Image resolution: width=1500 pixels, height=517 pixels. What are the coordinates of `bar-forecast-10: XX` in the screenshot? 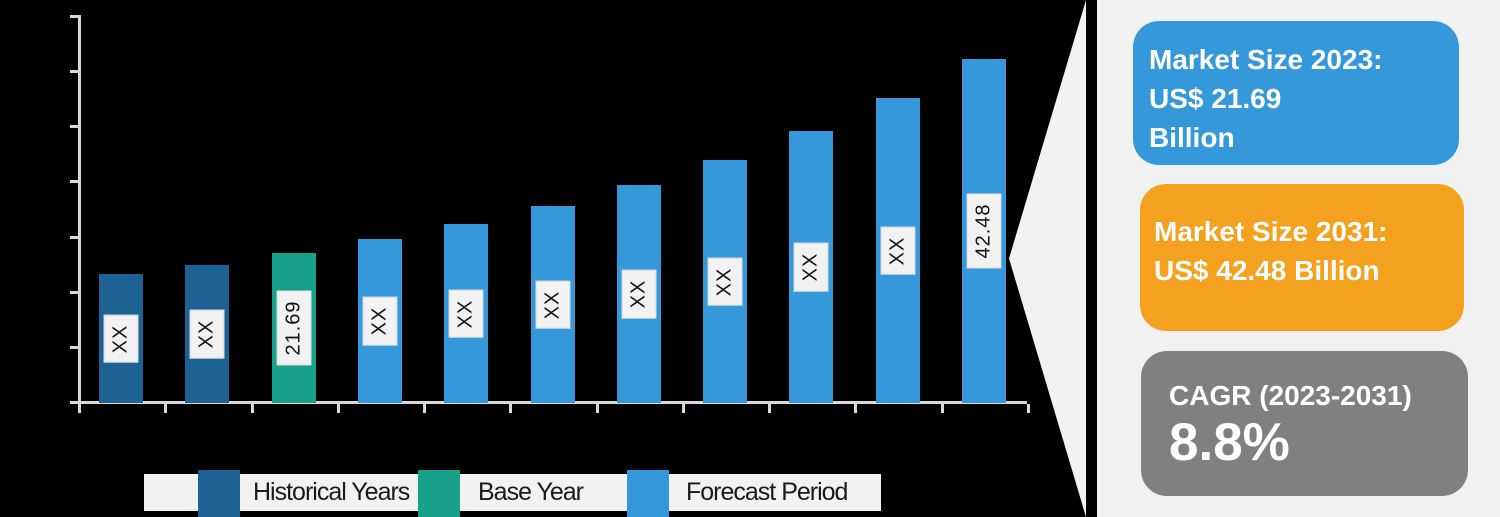 It's located at (898, 250).